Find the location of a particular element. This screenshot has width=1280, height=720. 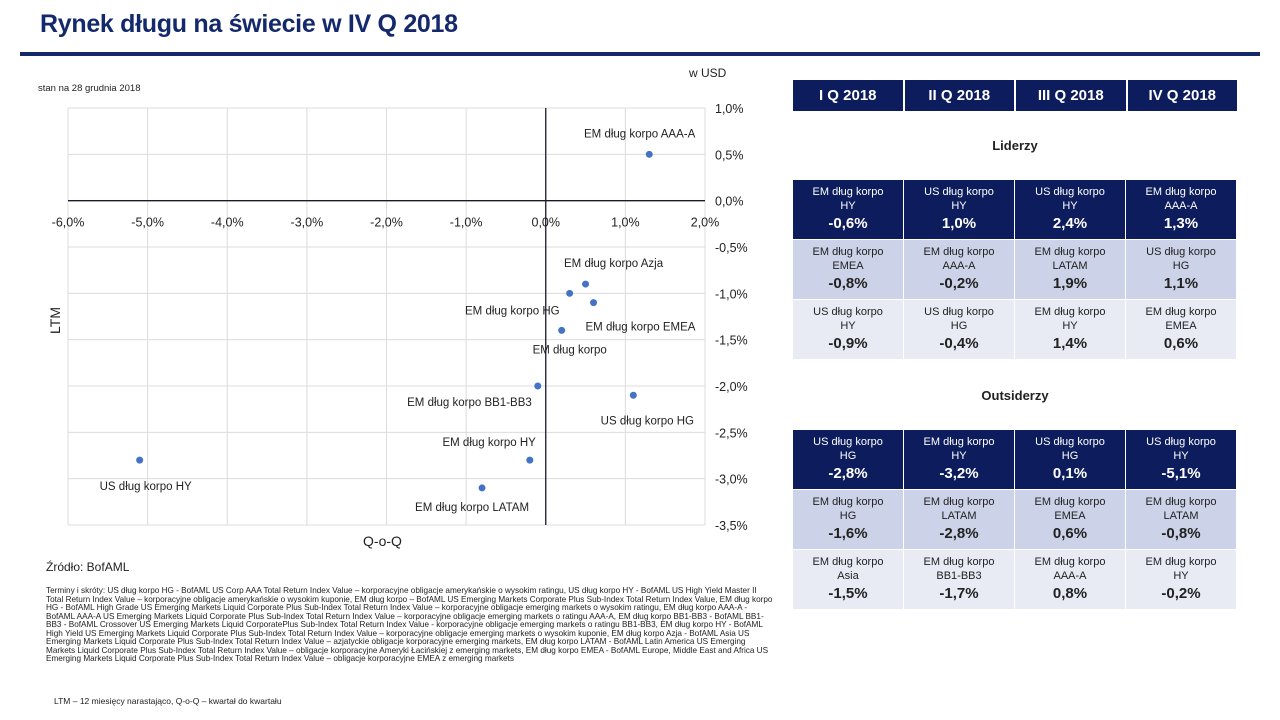

x-tick-label: -1,0% is located at coordinates (466, 223).